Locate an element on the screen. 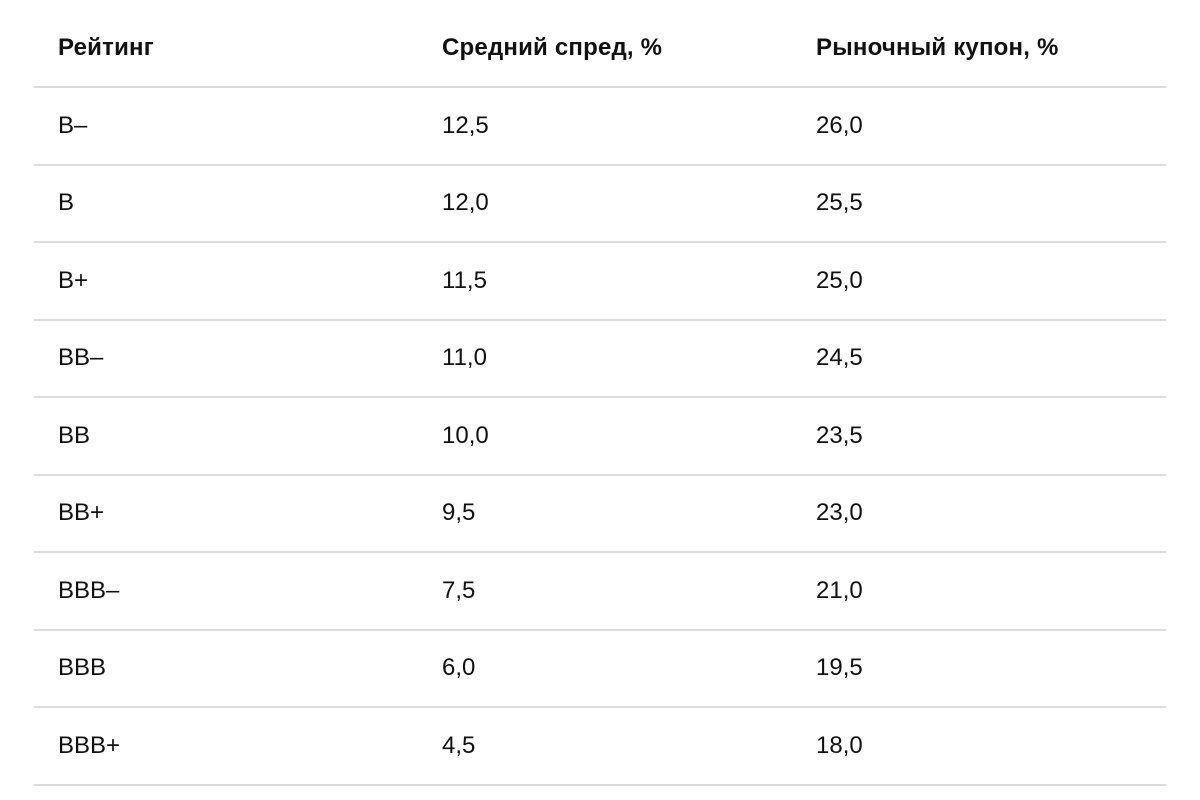 Image resolution: width=1200 pixels, height=800 pixels. cell-rating: BBB– is located at coordinates (226, 591).